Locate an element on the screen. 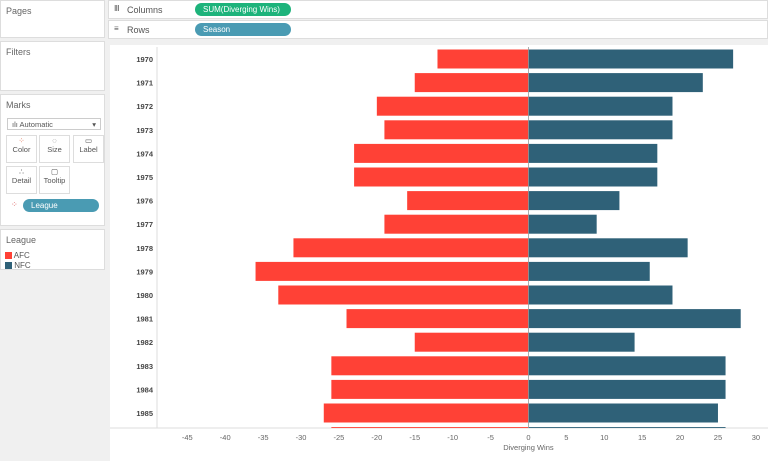  x-axis-title: Diverging Wins is located at coordinates (528, 447).